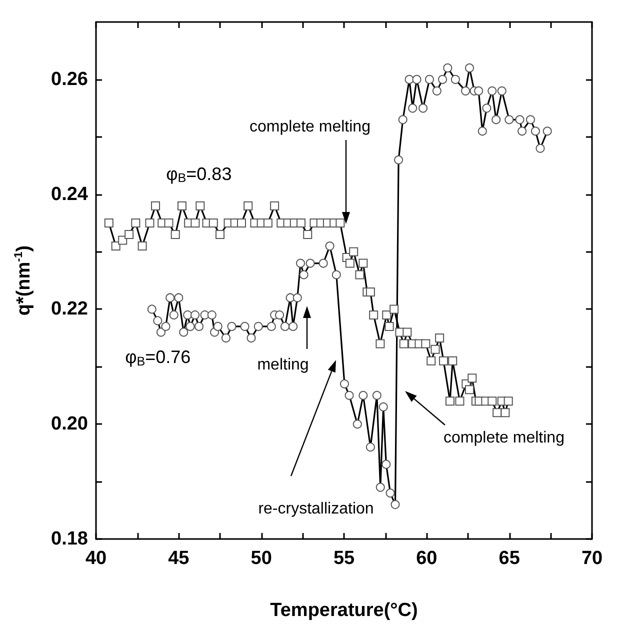 The width and height of the screenshot is (632, 635). I want to click on y-axis-title: q*(nm-1), so click(23, 280).